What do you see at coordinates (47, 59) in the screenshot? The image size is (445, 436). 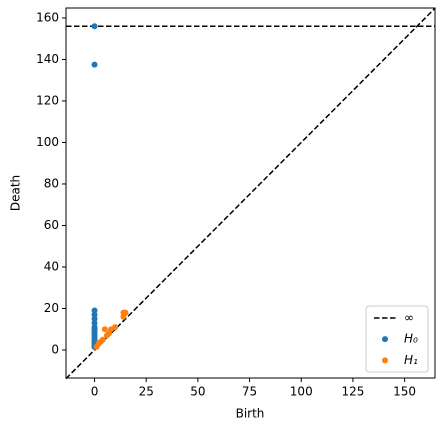 I see `y-tick-label: 140` at bounding box center [47, 59].